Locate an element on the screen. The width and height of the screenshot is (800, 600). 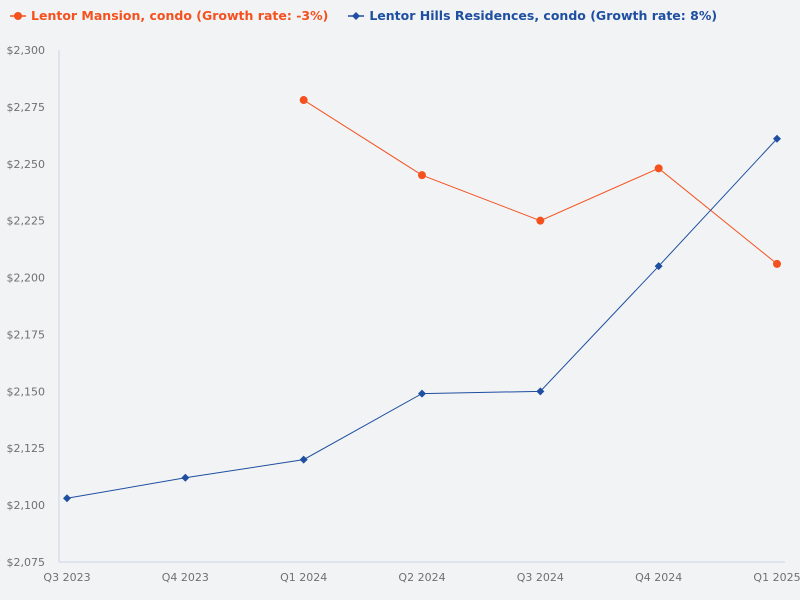
legend-item-lentor-mansion: Lentor Mansion, condo (Growth rate: -3%) is located at coordinates (169, 15).